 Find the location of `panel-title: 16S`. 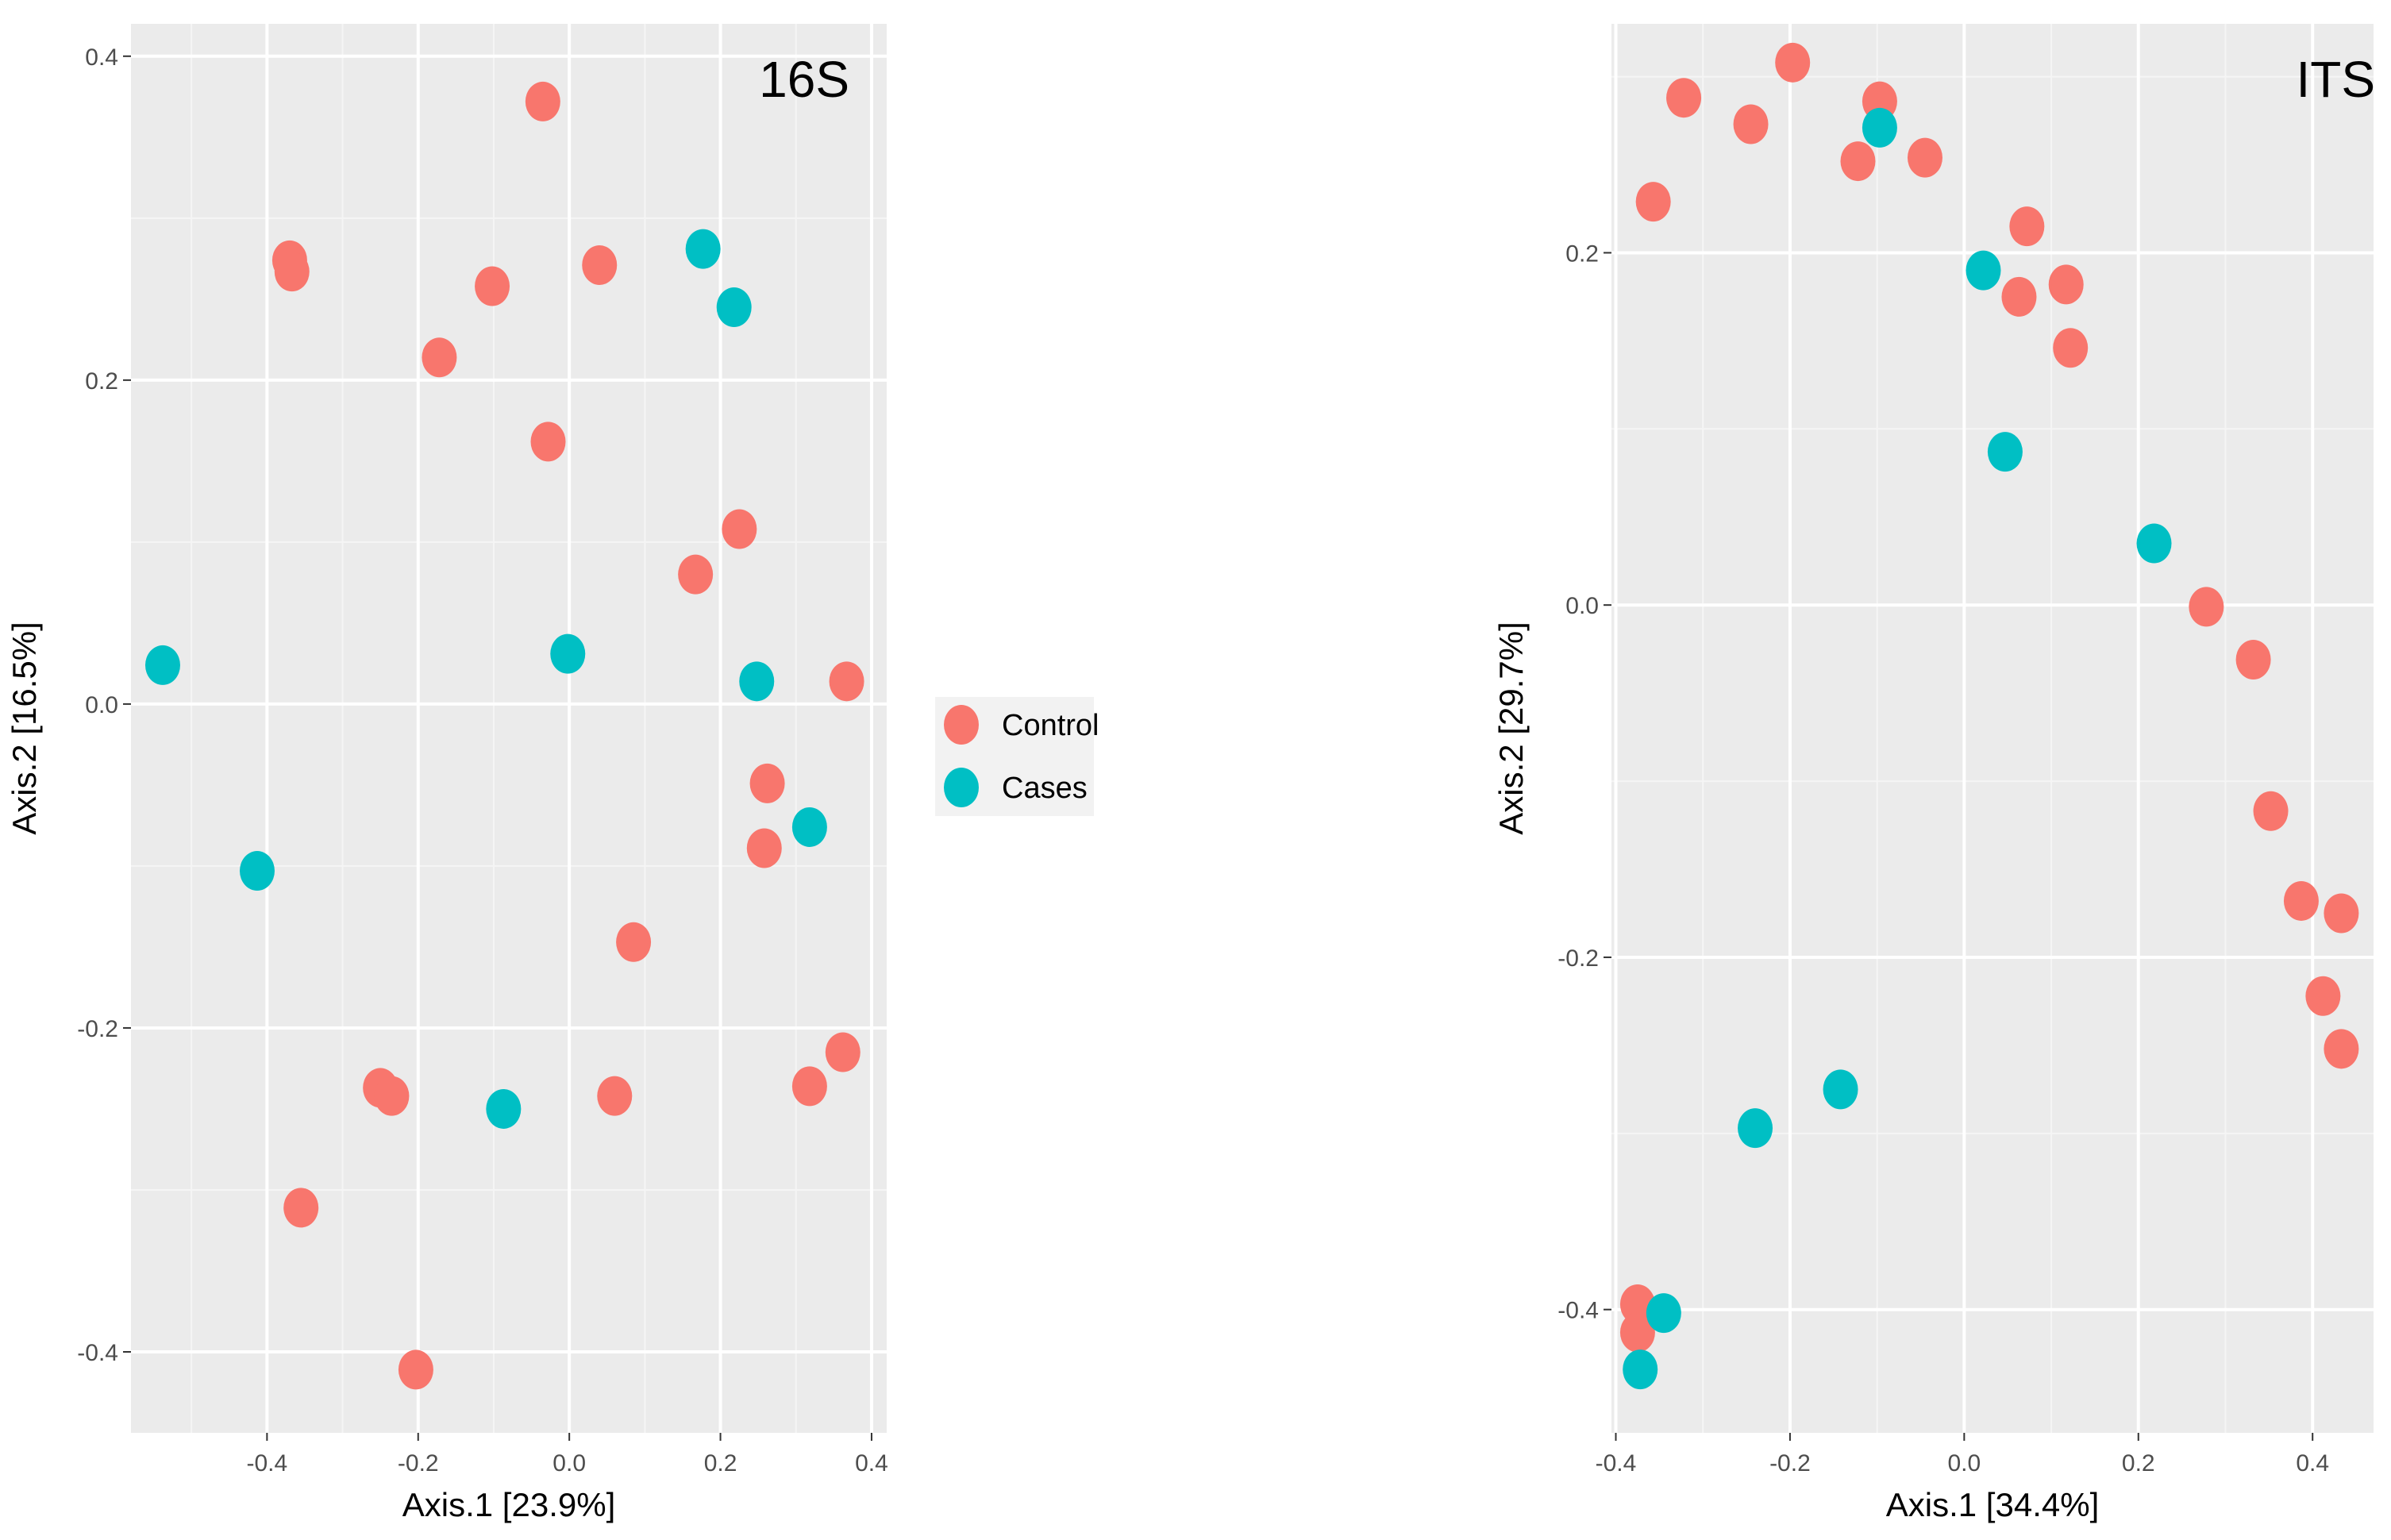

panel-title: 16S is located at coordinates (804, 79).